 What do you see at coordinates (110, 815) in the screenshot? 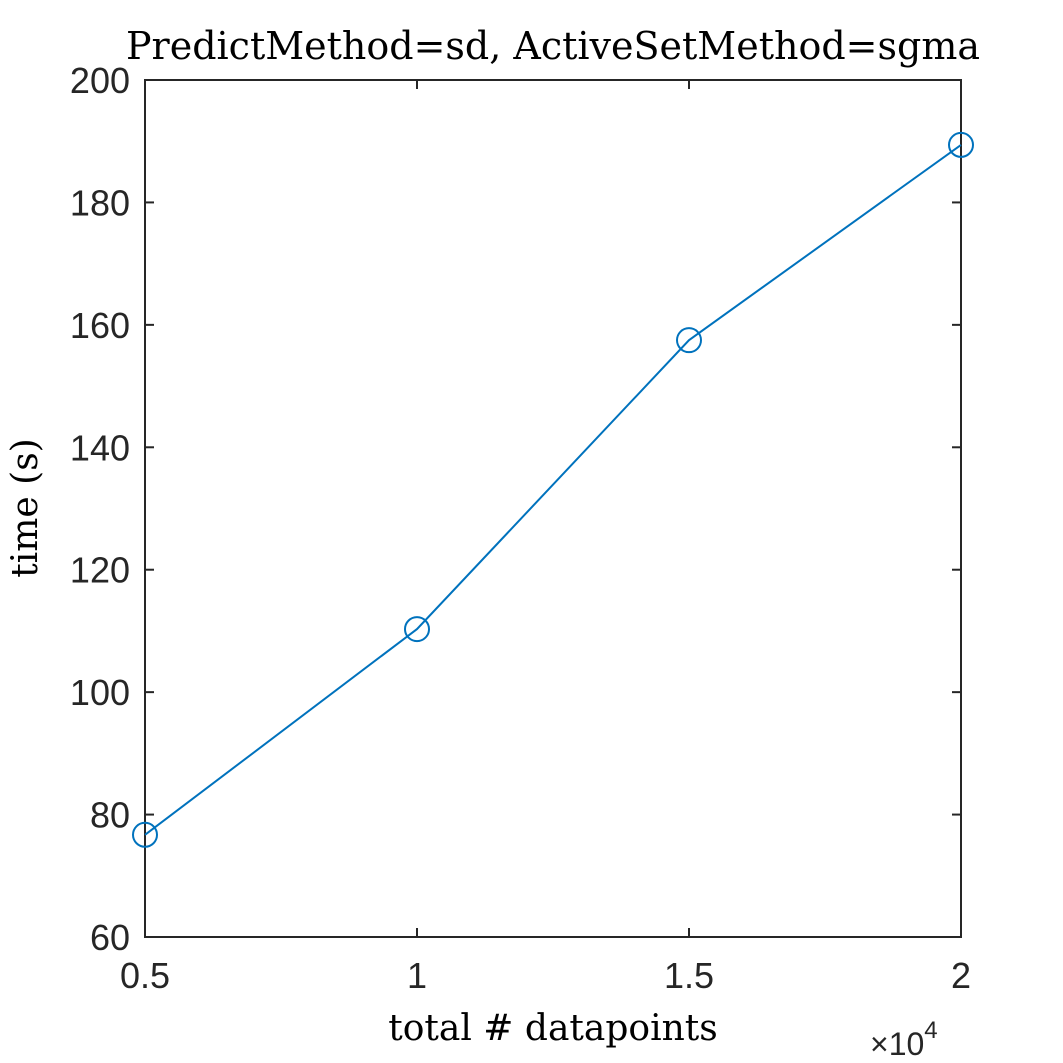
I see `y-tick-label: 80` at bounding box center [110, 815].